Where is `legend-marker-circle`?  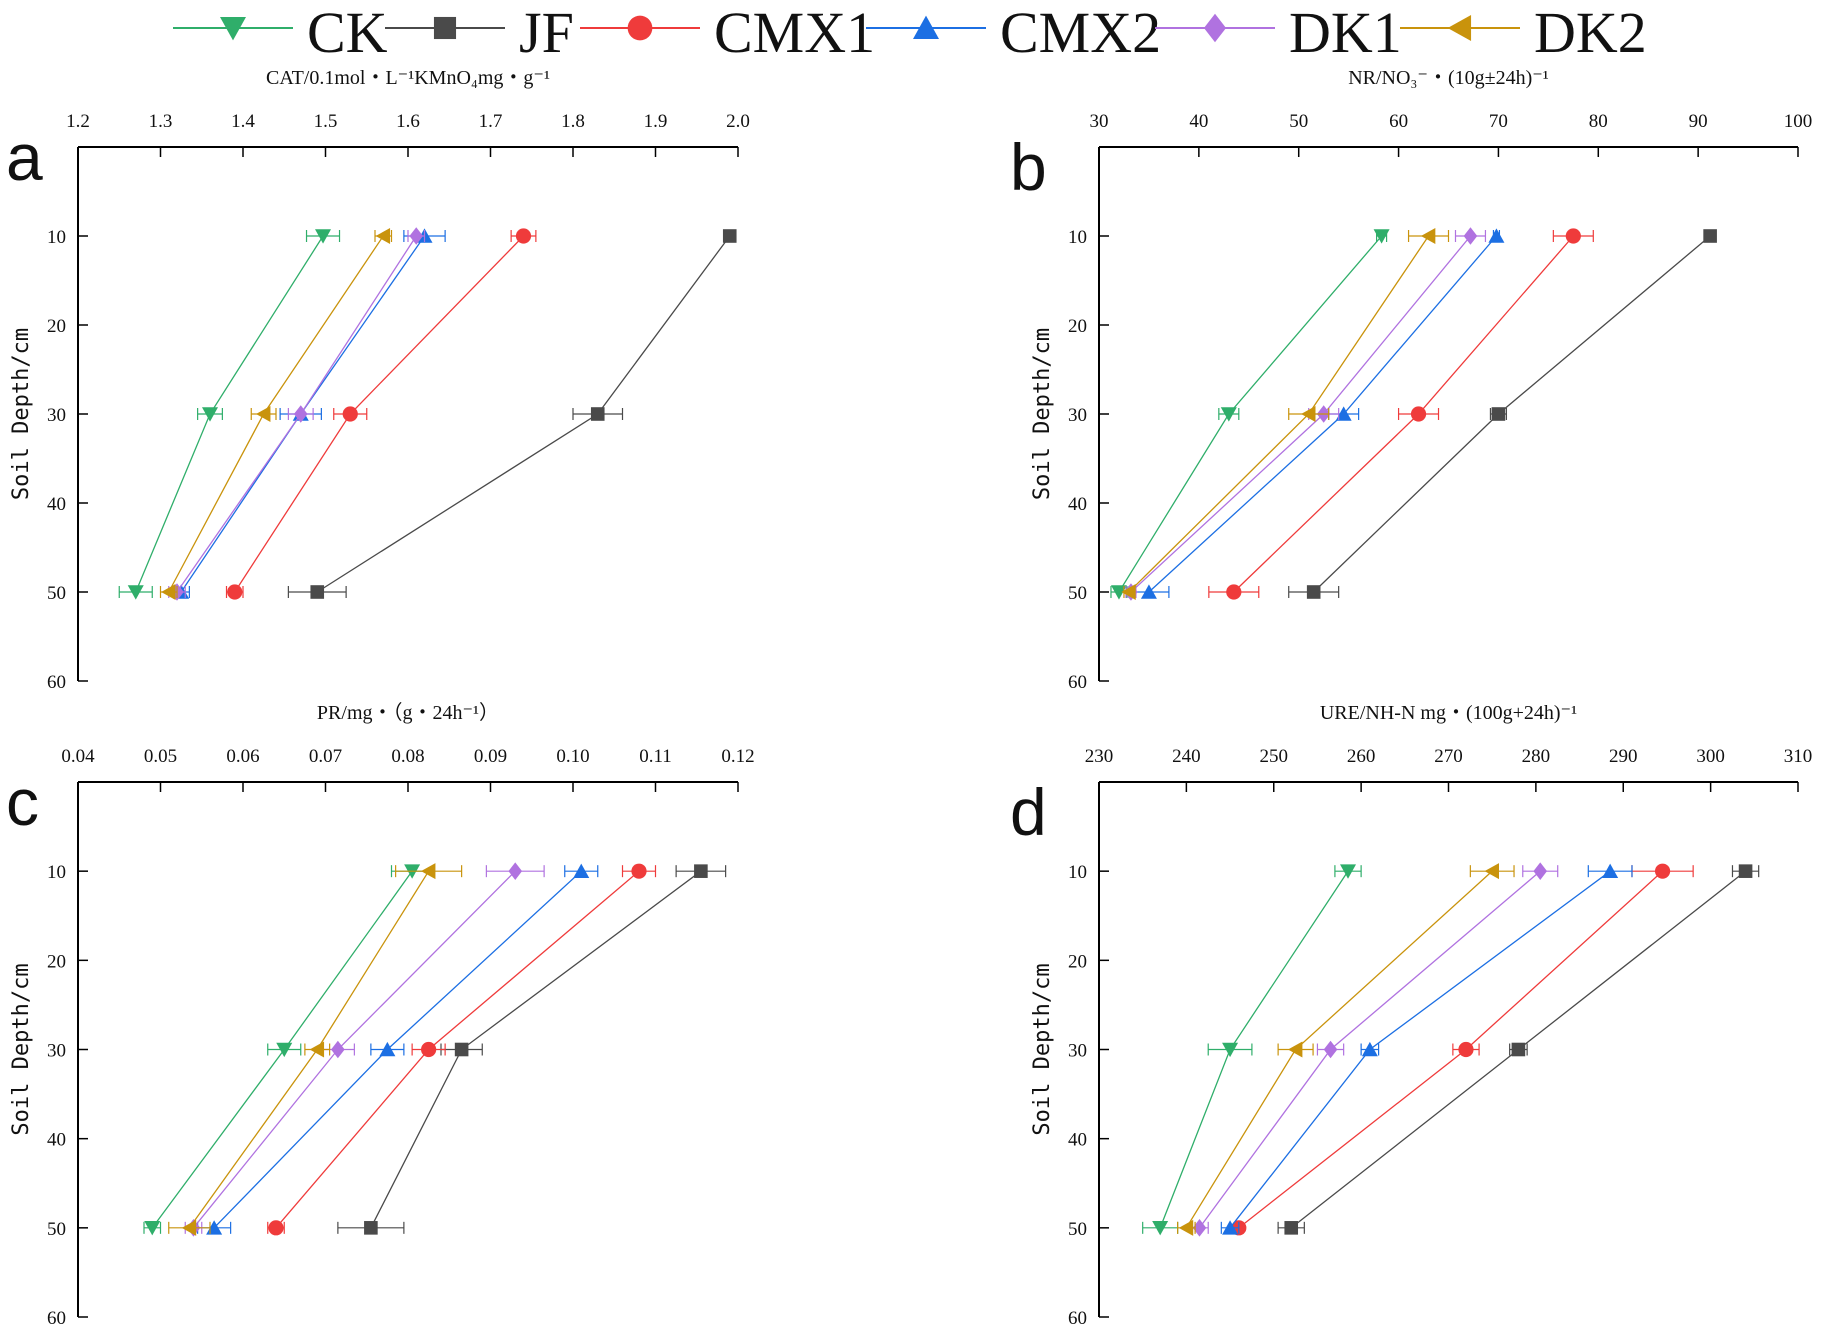 legend-marker-circle is located at coordinates (640, 28).